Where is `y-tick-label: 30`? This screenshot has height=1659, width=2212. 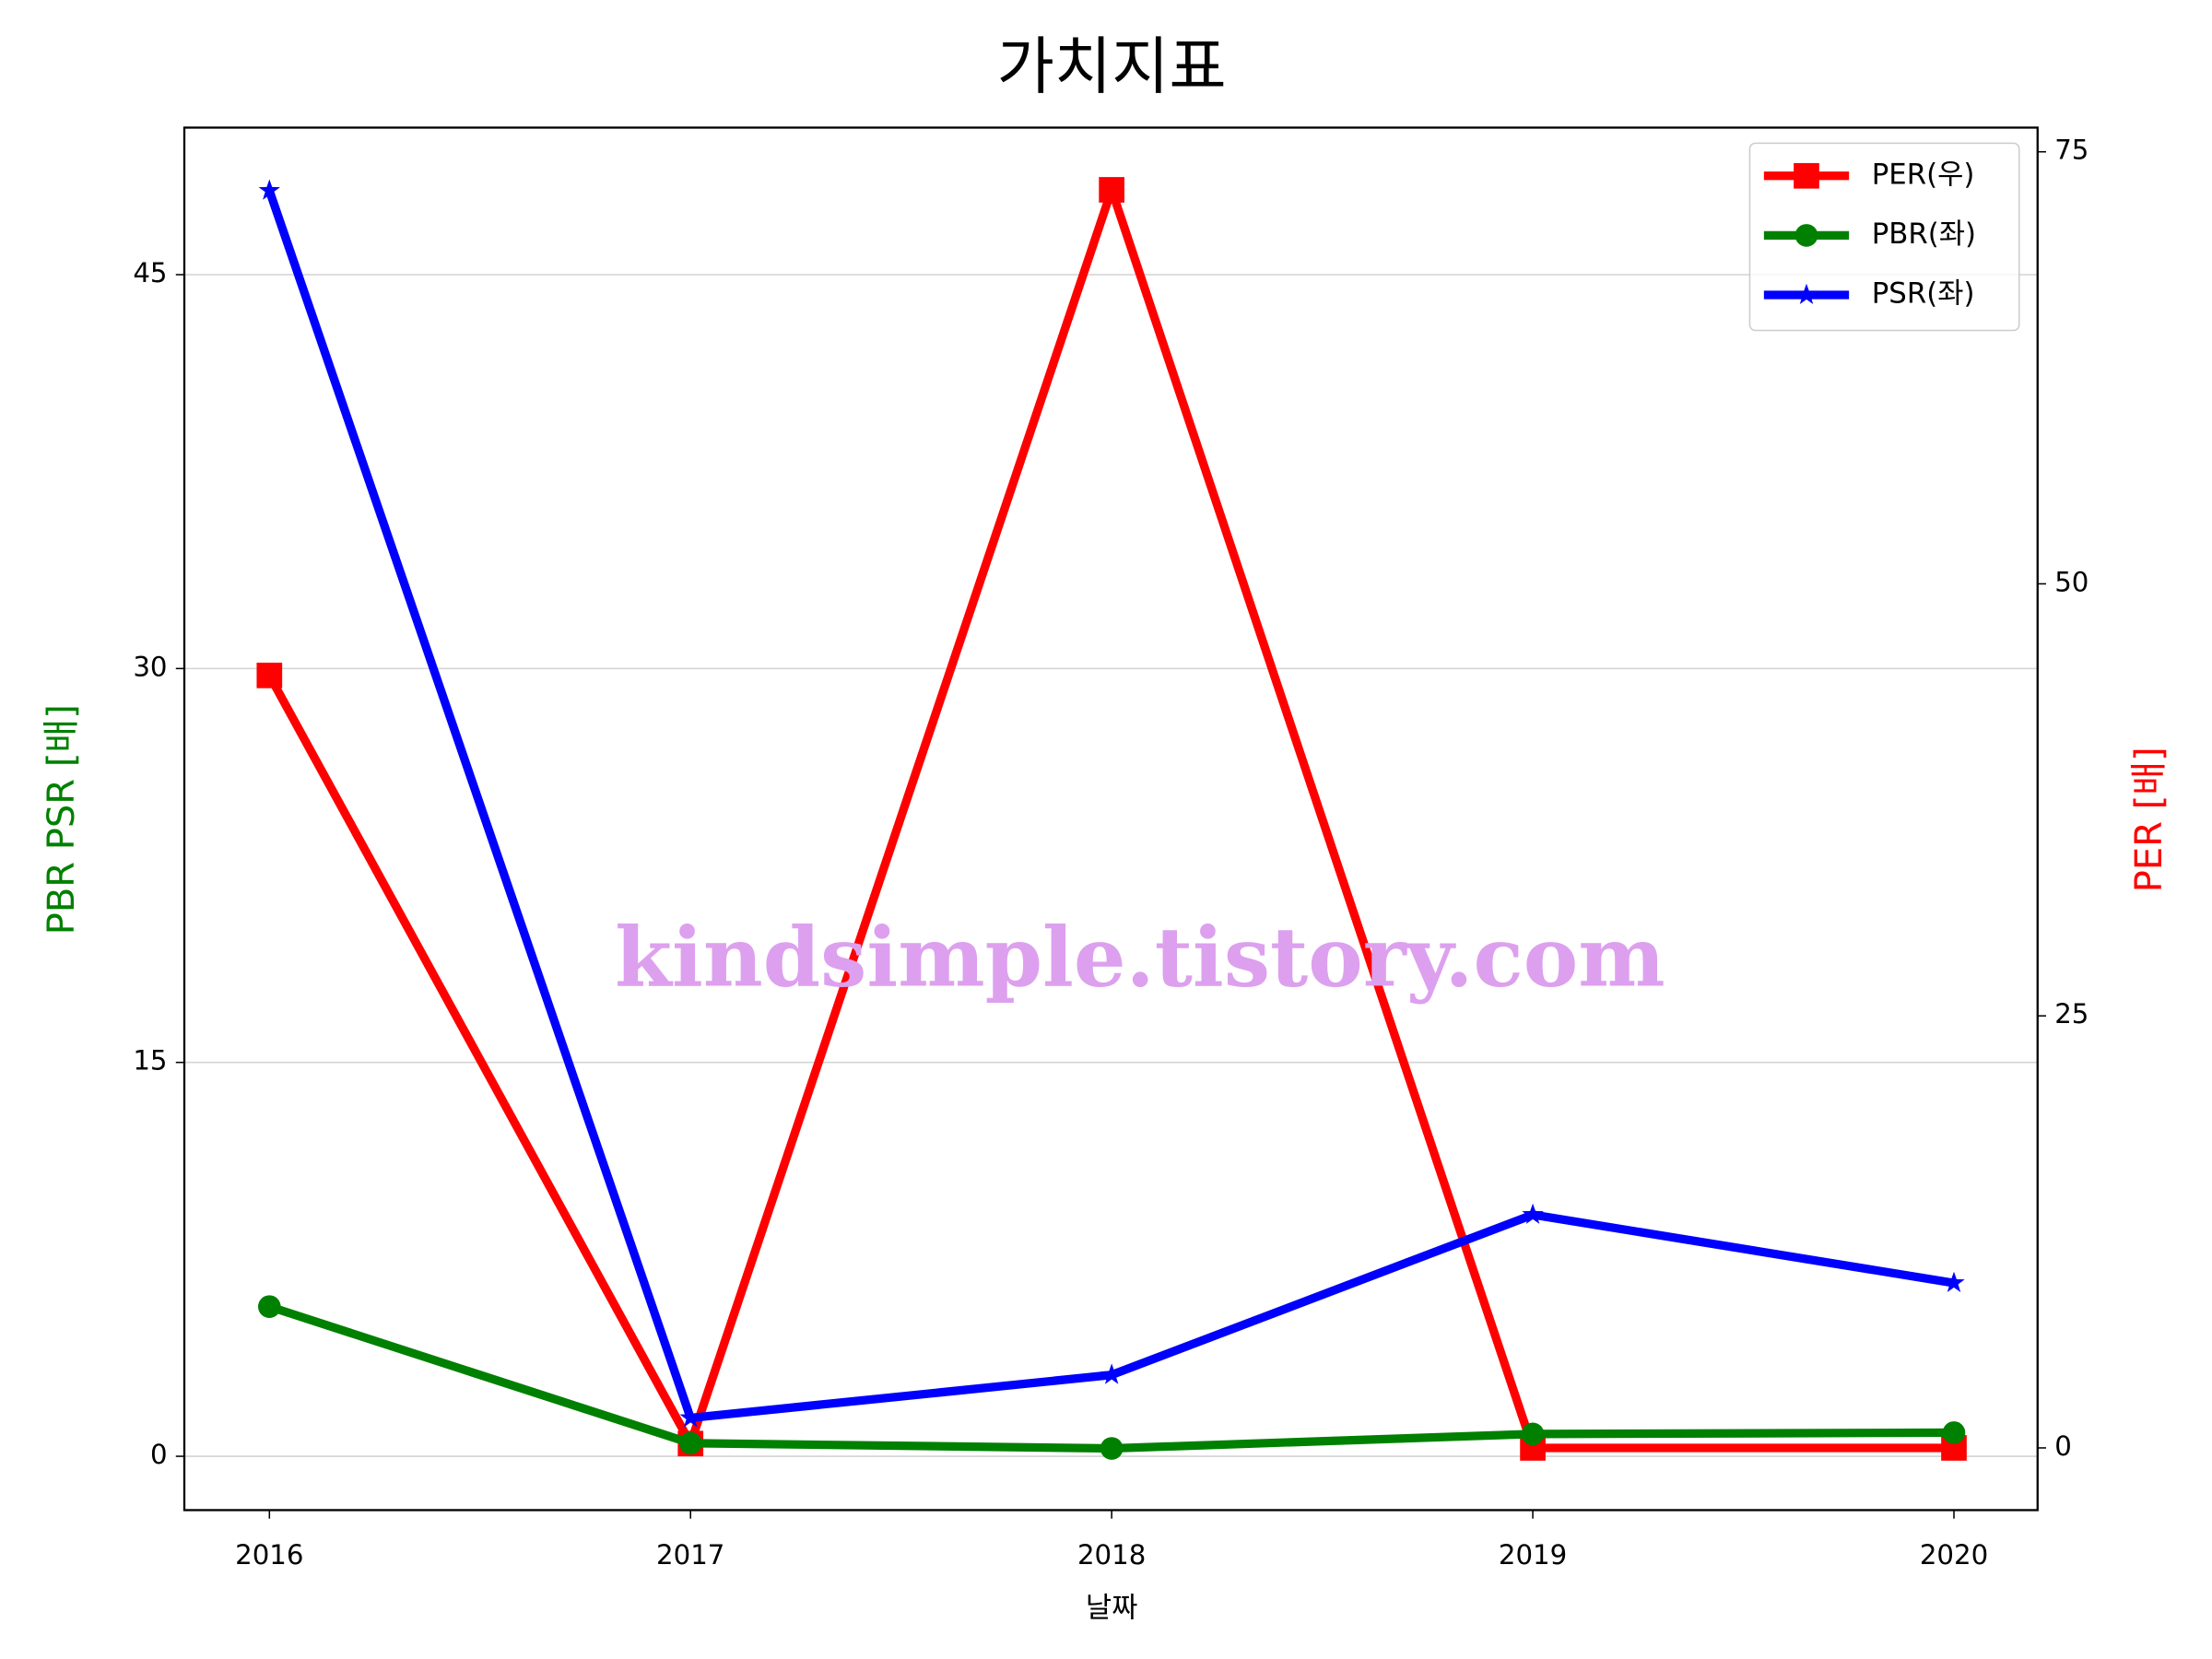 y-tick-label: 30 is located at coordinates (150, 666).